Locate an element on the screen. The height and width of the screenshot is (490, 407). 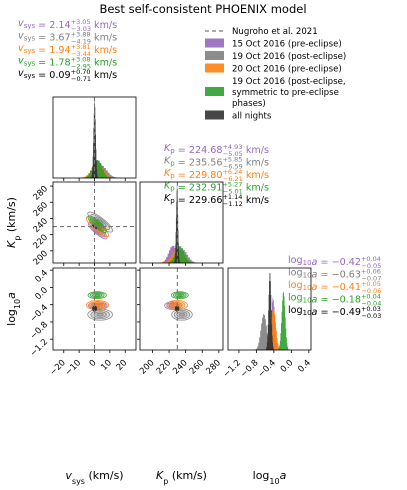
y-axis-label-kp: Kp (km/s) is located at coordinates (13, 222).